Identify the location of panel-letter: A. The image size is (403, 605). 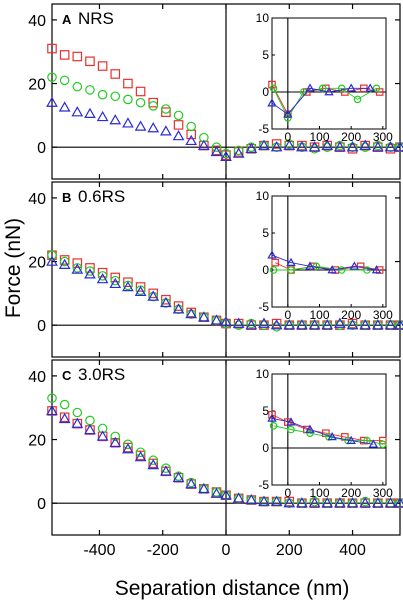
(67, 19).